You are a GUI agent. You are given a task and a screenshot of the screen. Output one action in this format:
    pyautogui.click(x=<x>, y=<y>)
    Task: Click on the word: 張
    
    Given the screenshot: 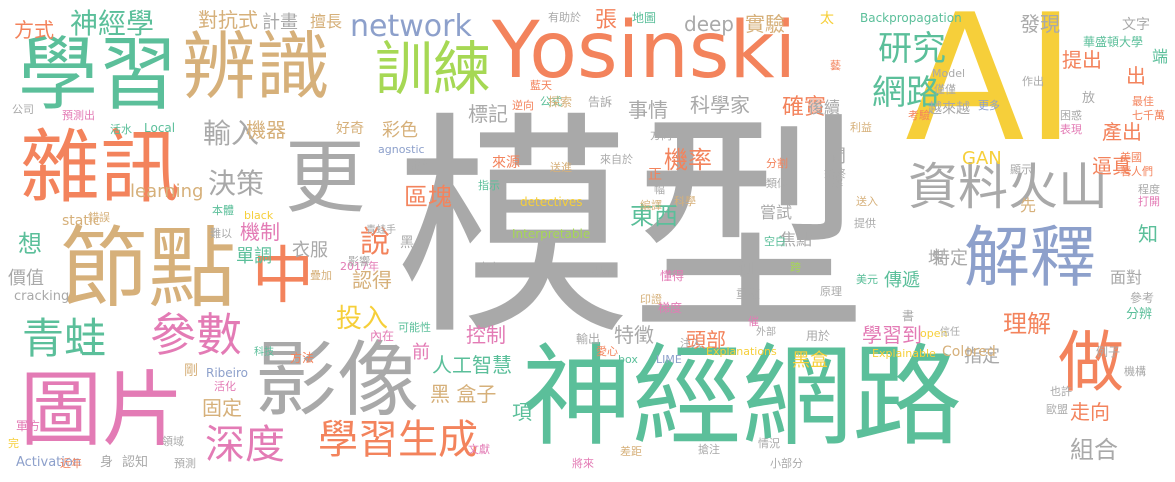 What is the action you would take?
    pyautogui.click(x=606, y=20)
    